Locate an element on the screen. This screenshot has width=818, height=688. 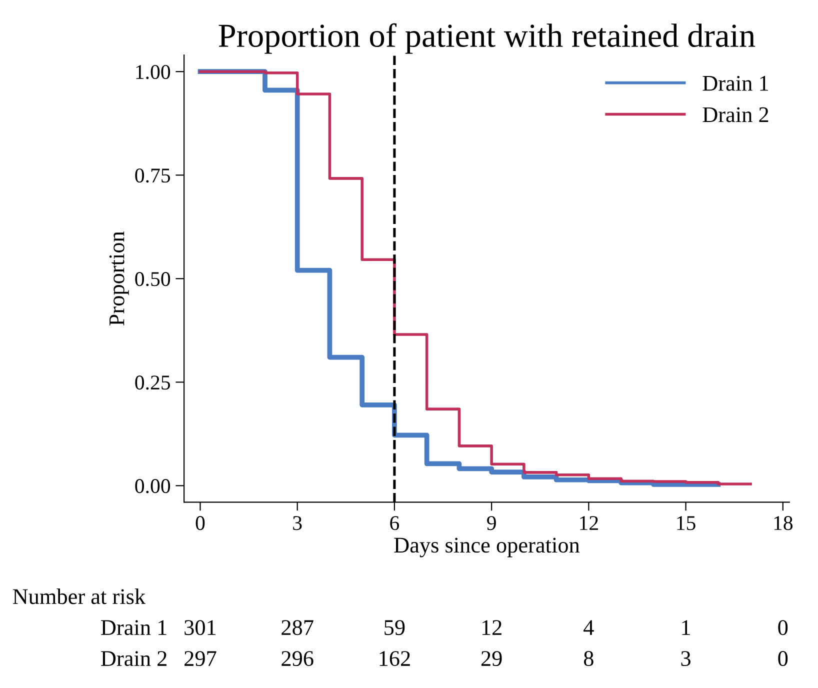
y-tick-label: 0.25 is located at coordinates (152, 383).